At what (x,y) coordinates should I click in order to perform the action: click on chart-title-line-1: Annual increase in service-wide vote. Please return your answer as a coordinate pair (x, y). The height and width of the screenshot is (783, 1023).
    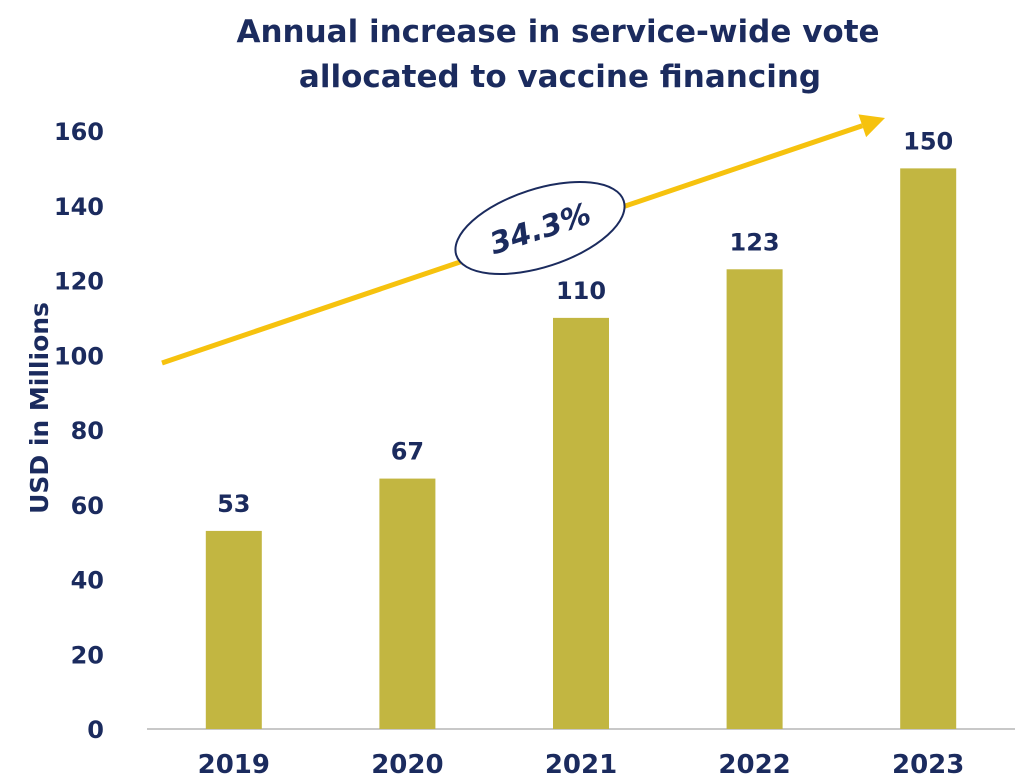
    Looking at the image, I should click on (557, 32).